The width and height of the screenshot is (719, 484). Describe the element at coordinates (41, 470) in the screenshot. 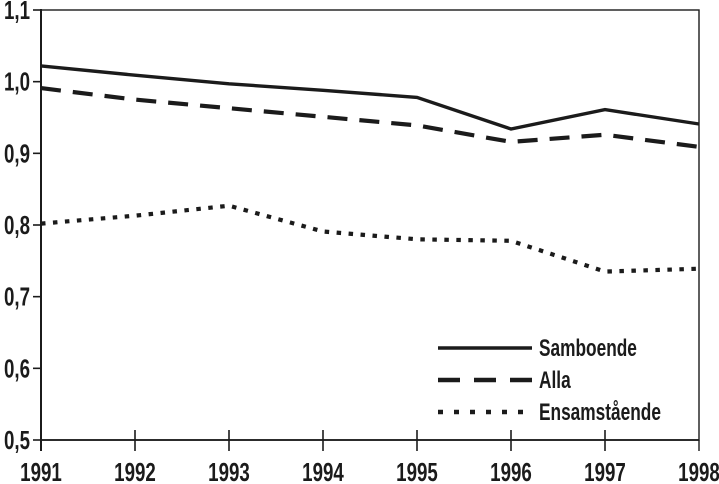

I see `x-tick-label: 1991` at that location.